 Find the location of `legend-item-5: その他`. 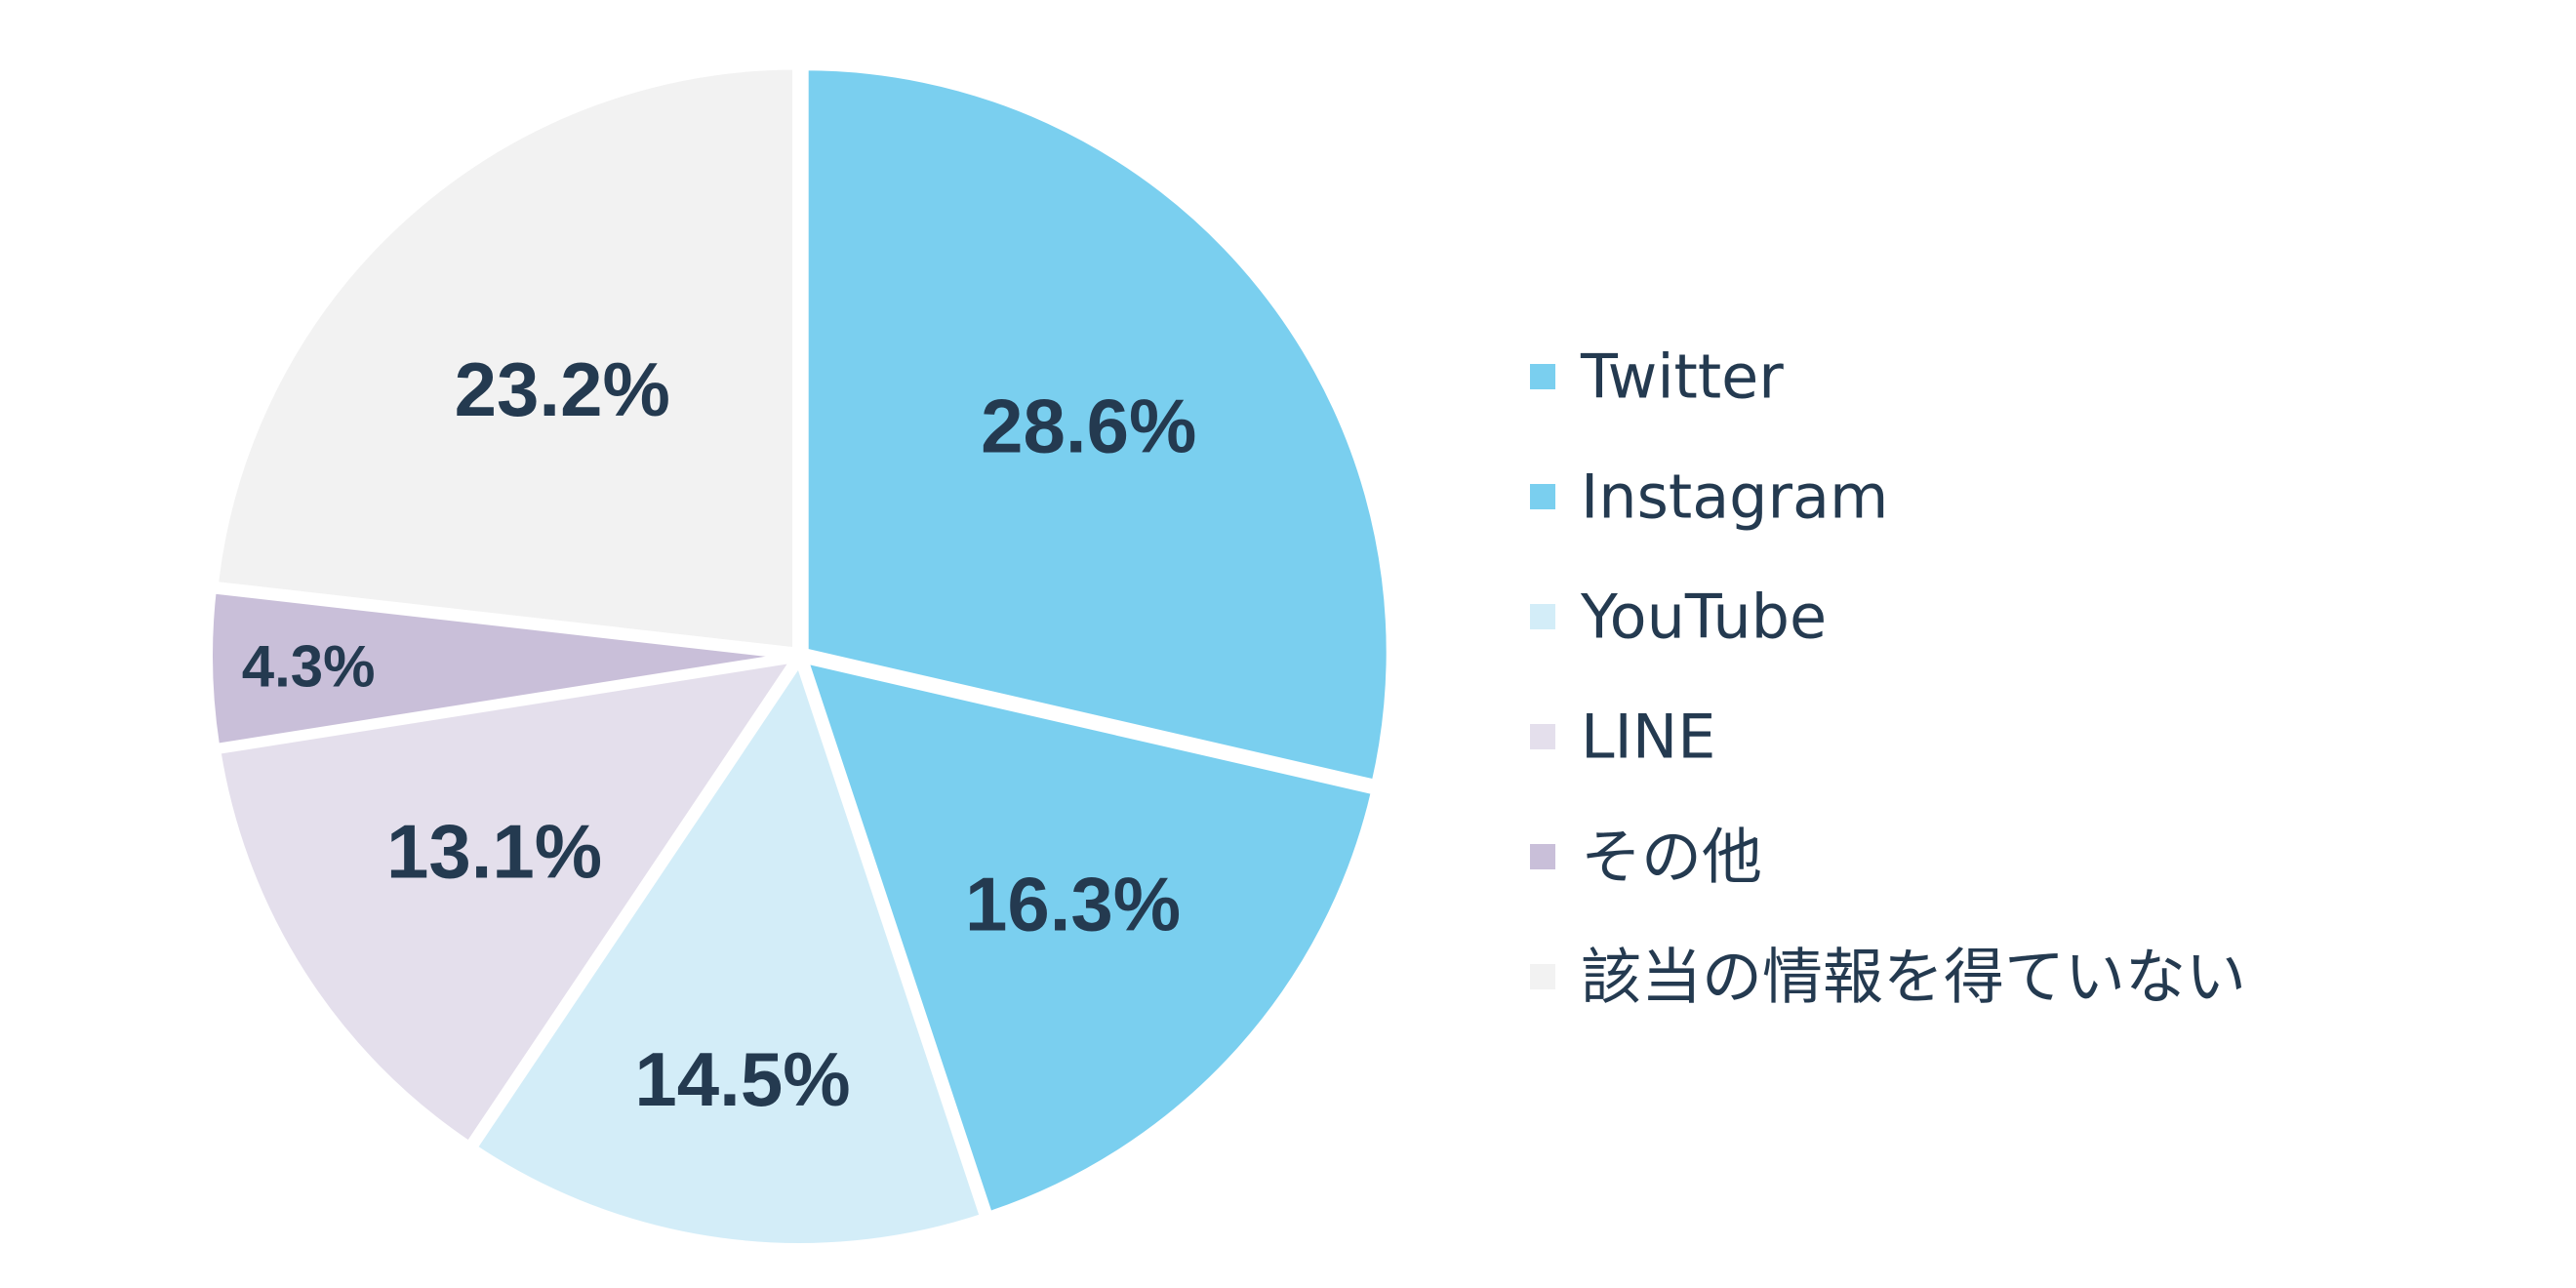

legend-item-5: その他 is located at coordinates (1646, 857).